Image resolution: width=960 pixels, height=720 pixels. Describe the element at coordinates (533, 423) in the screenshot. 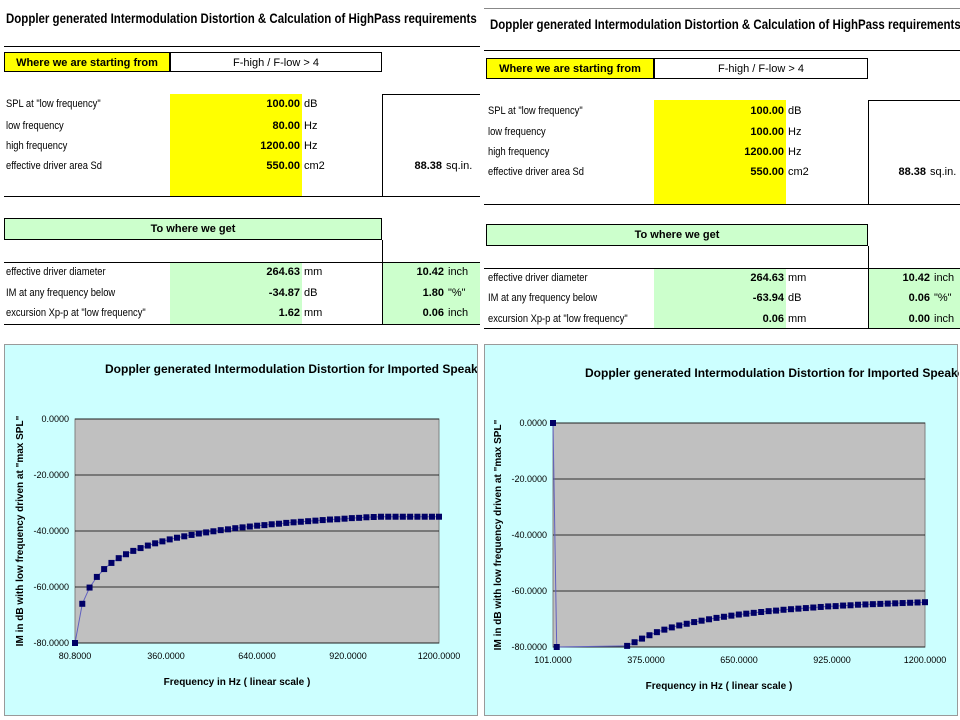

I see `y-tick-label: 0.0000` at that location.